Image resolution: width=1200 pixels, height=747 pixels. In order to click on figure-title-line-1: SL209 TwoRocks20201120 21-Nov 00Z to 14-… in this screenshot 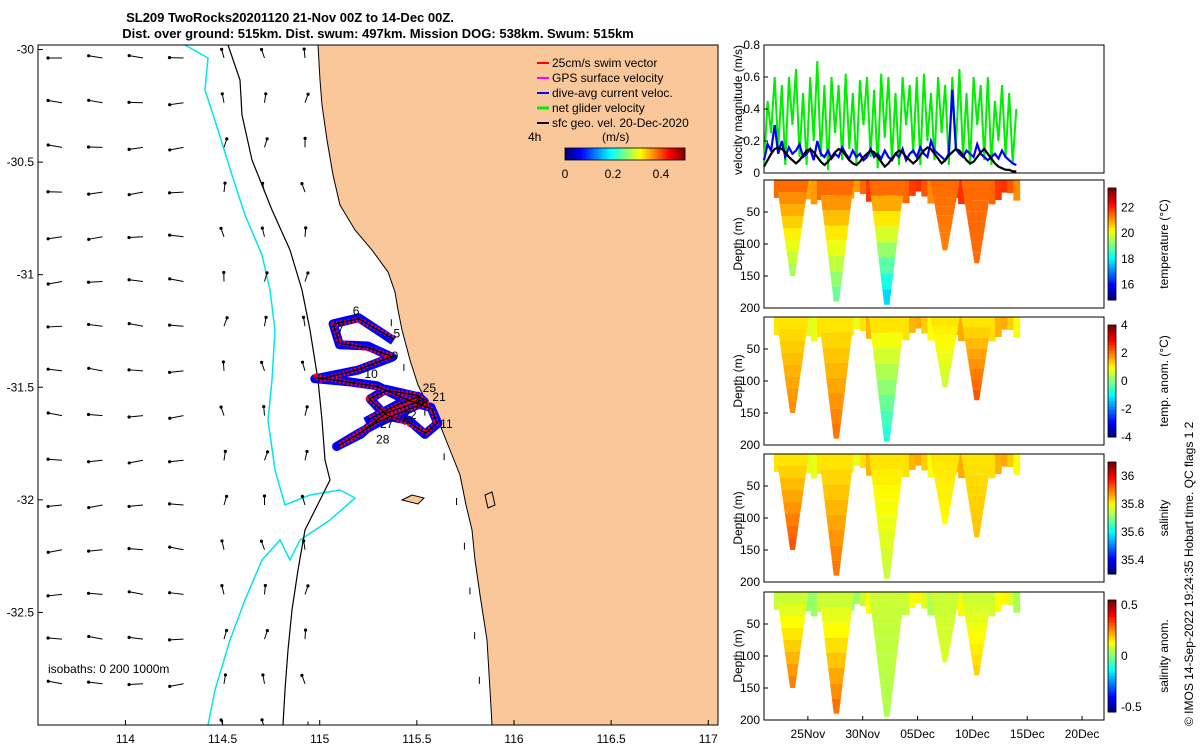, I will do `click(290, 17)`.